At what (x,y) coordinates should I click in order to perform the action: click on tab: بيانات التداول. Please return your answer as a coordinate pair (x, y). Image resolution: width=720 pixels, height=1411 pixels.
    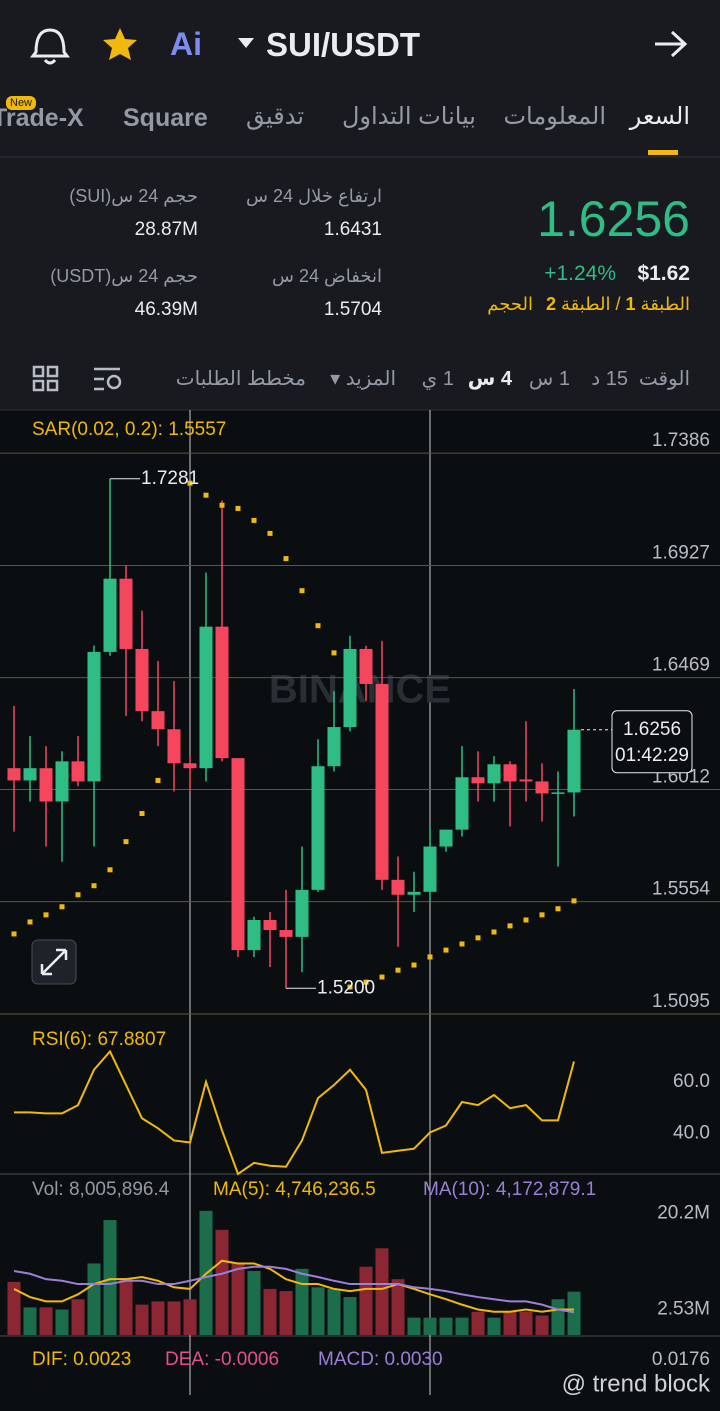
    Looking at the image, I should click on (408, 116).